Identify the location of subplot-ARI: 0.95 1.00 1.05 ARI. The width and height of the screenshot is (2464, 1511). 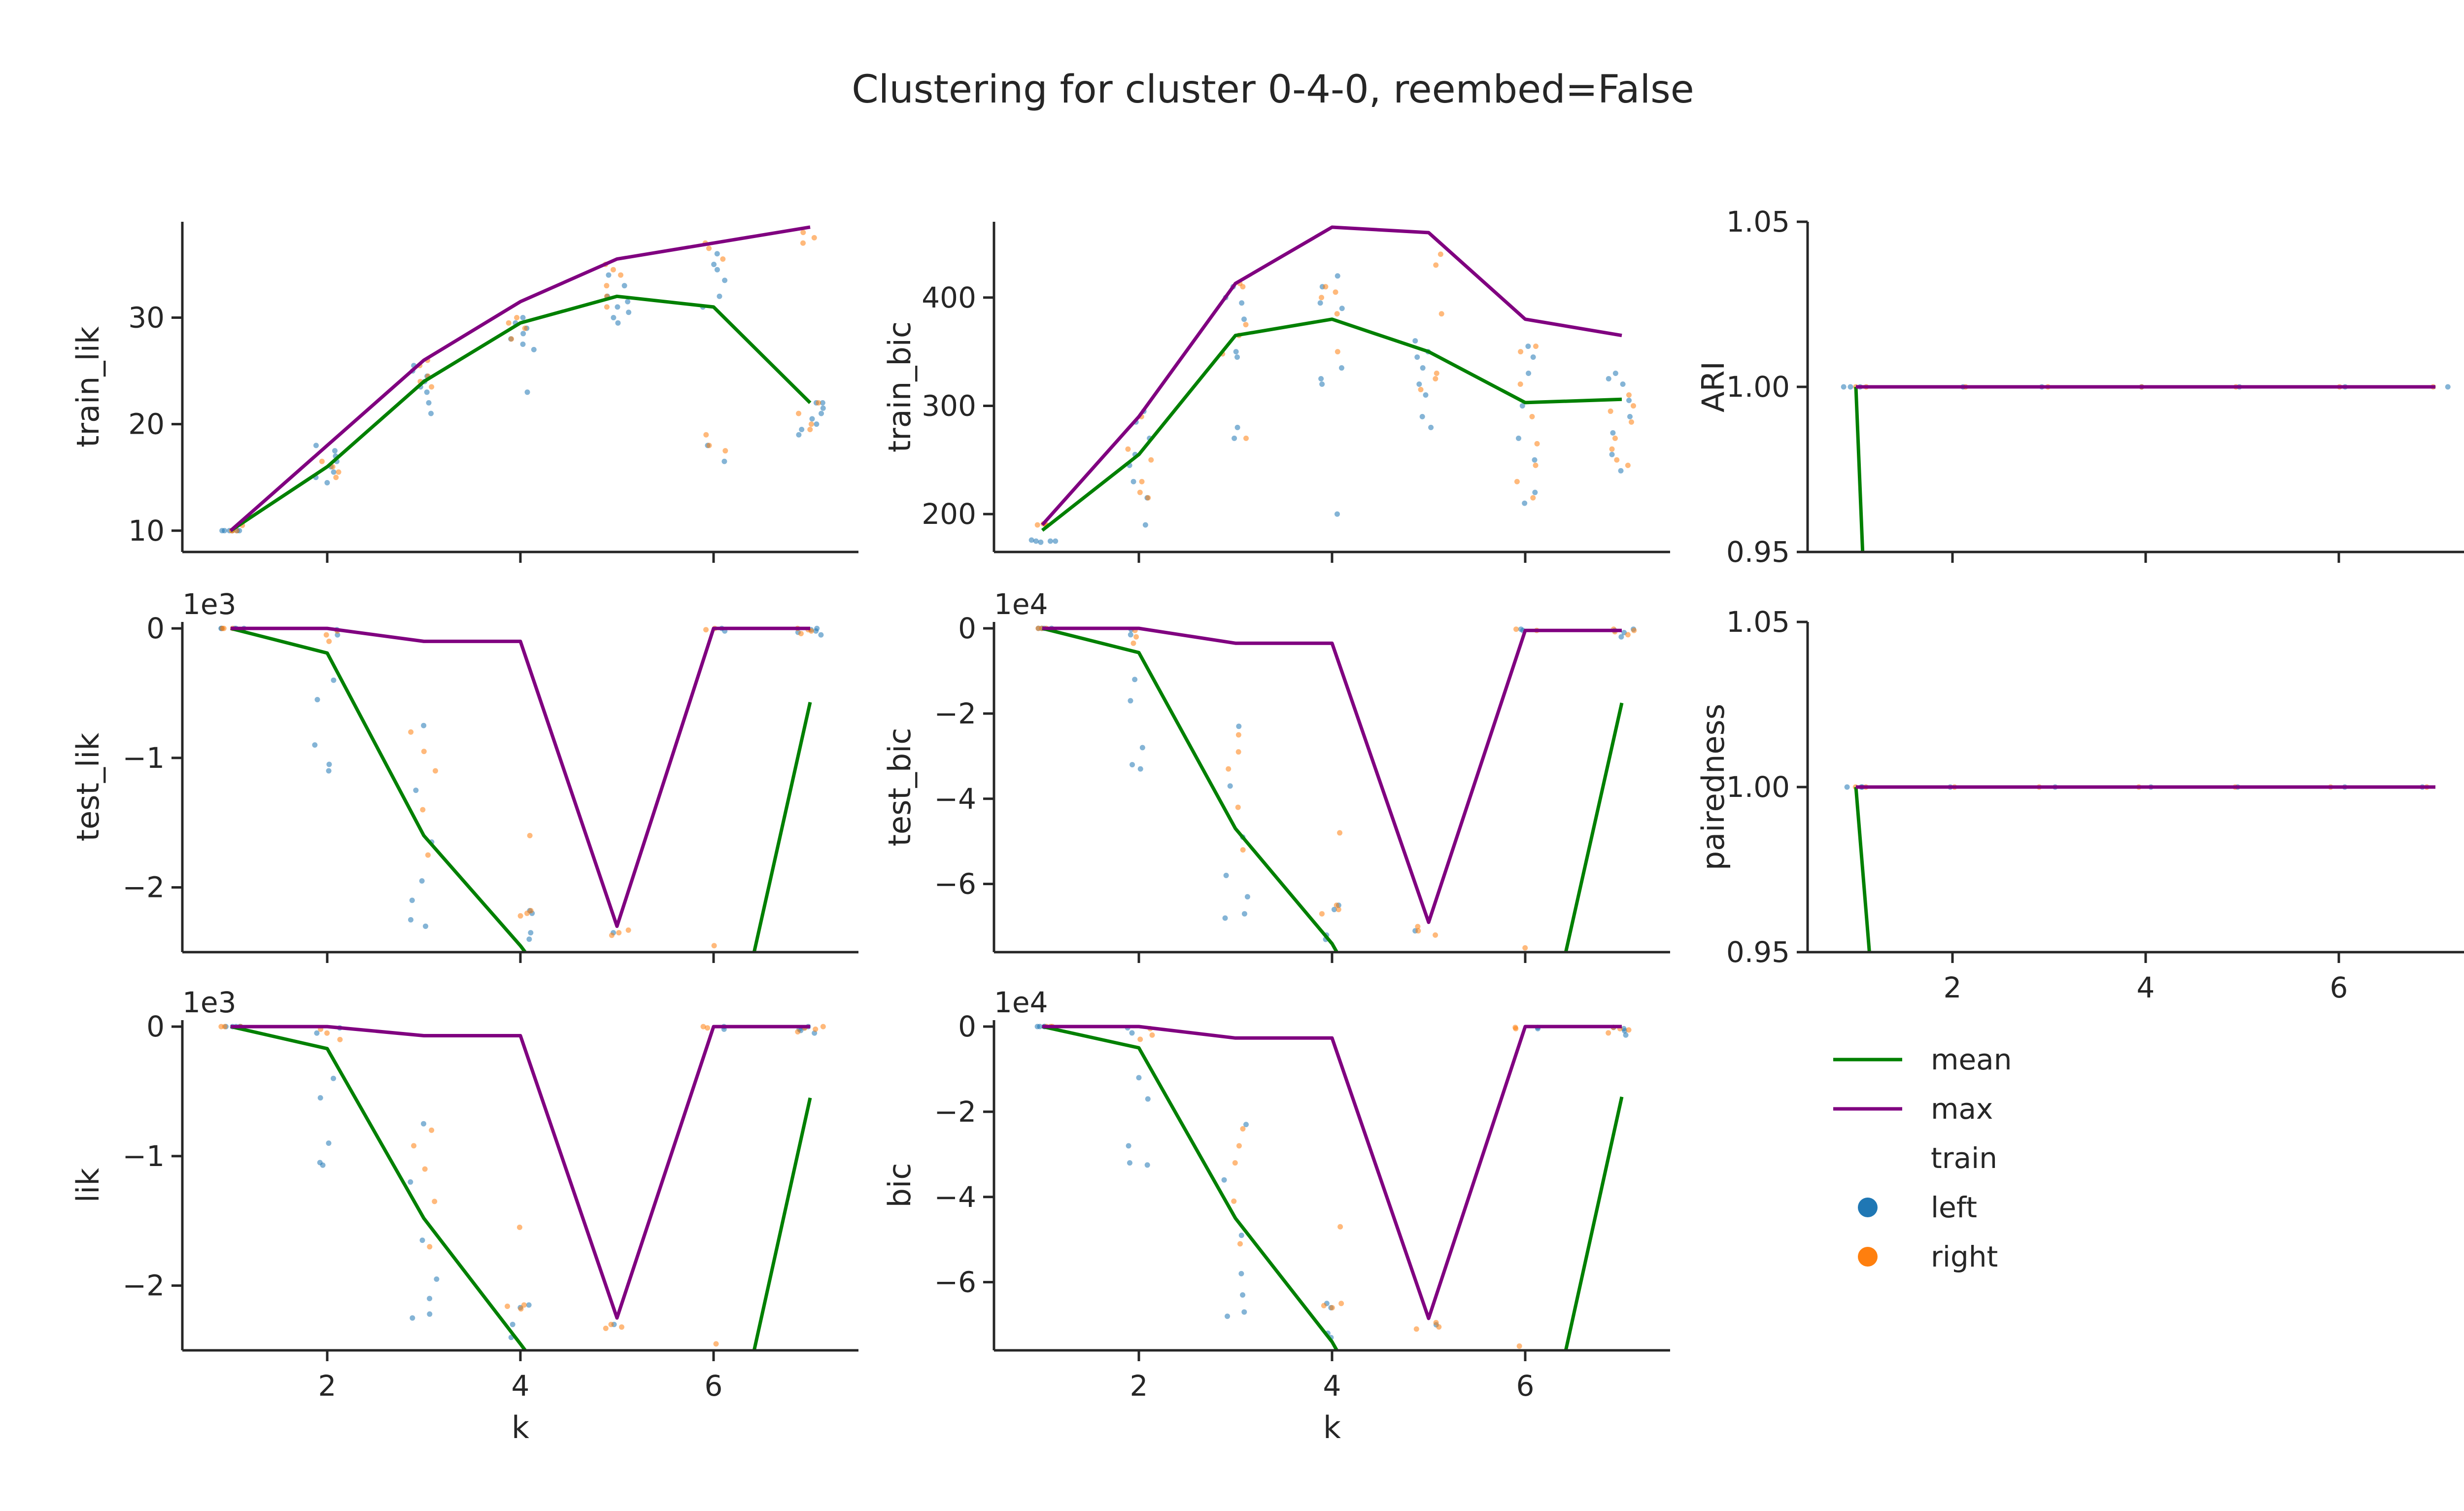
(2079, 387).